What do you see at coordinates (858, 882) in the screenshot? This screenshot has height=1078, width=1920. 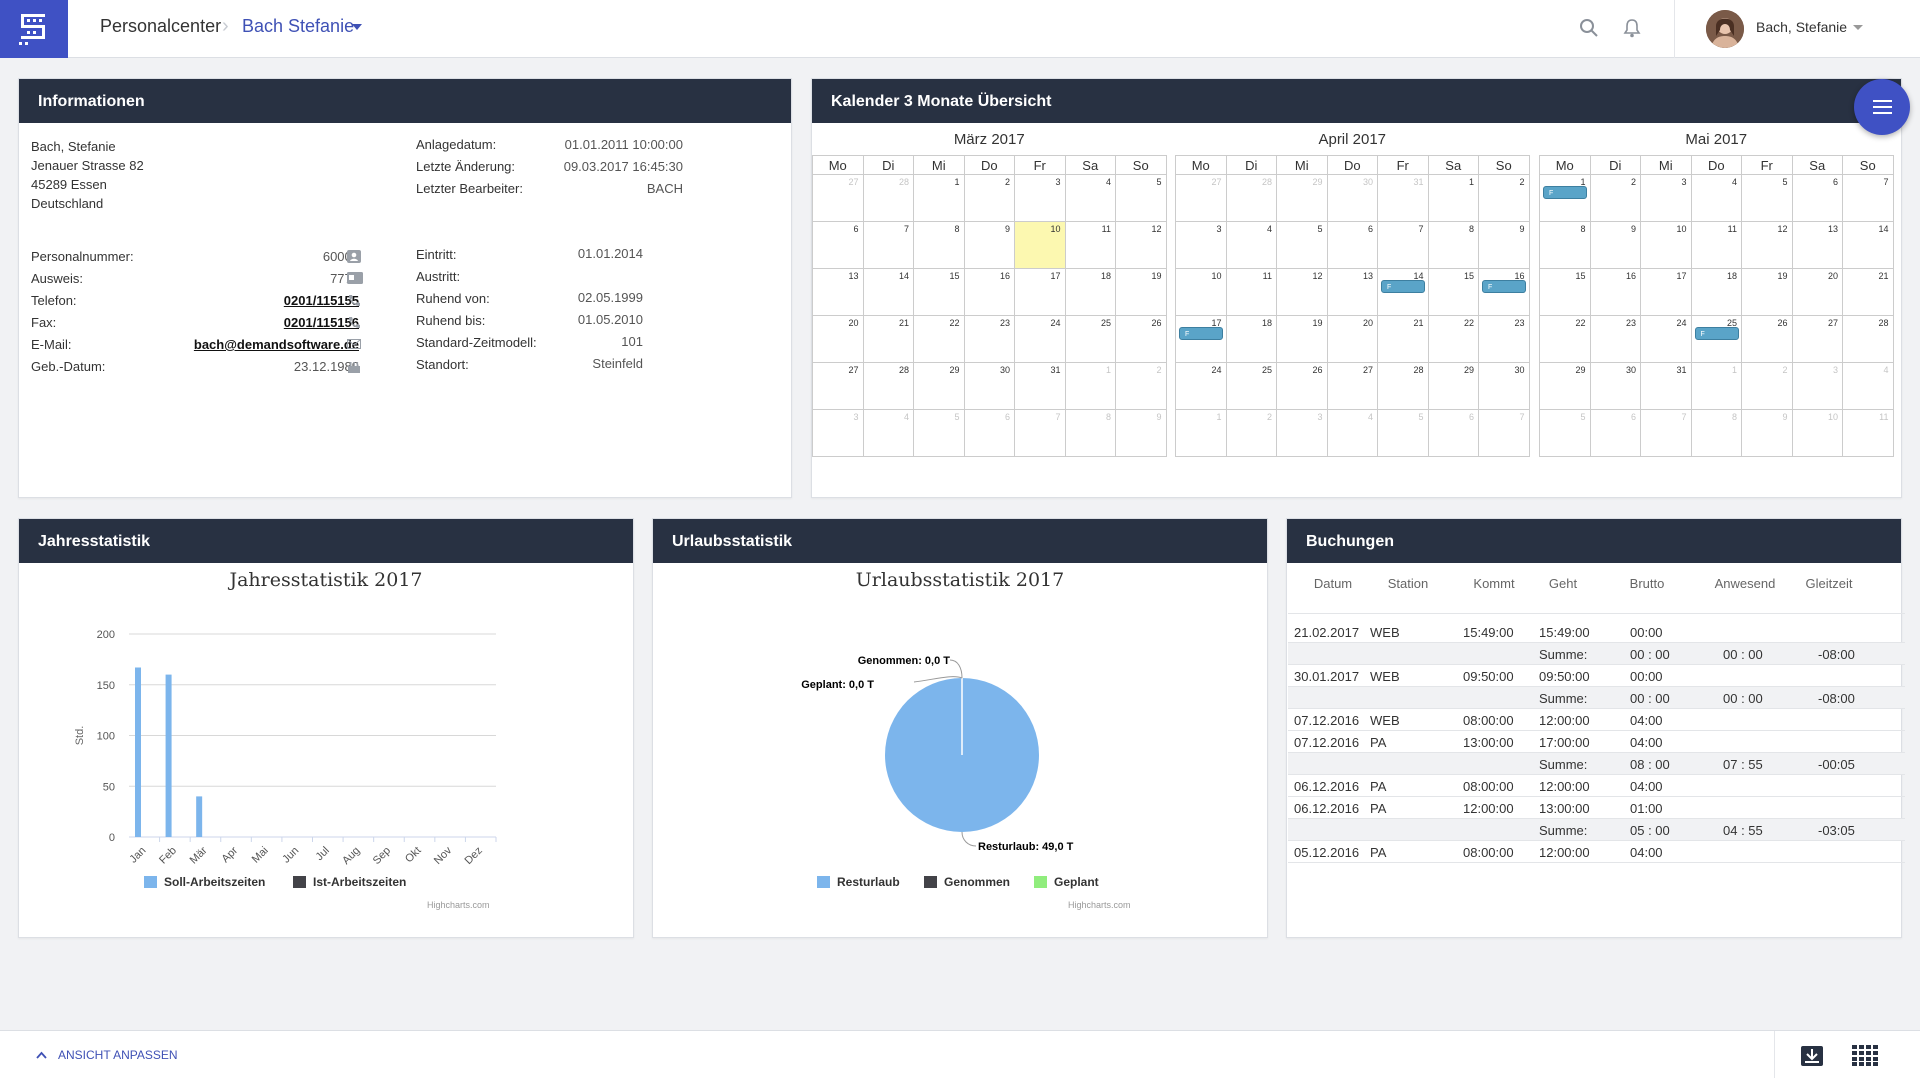 I see `legend-resturlaub: Resturlaub` at bounding box center [858, 882].